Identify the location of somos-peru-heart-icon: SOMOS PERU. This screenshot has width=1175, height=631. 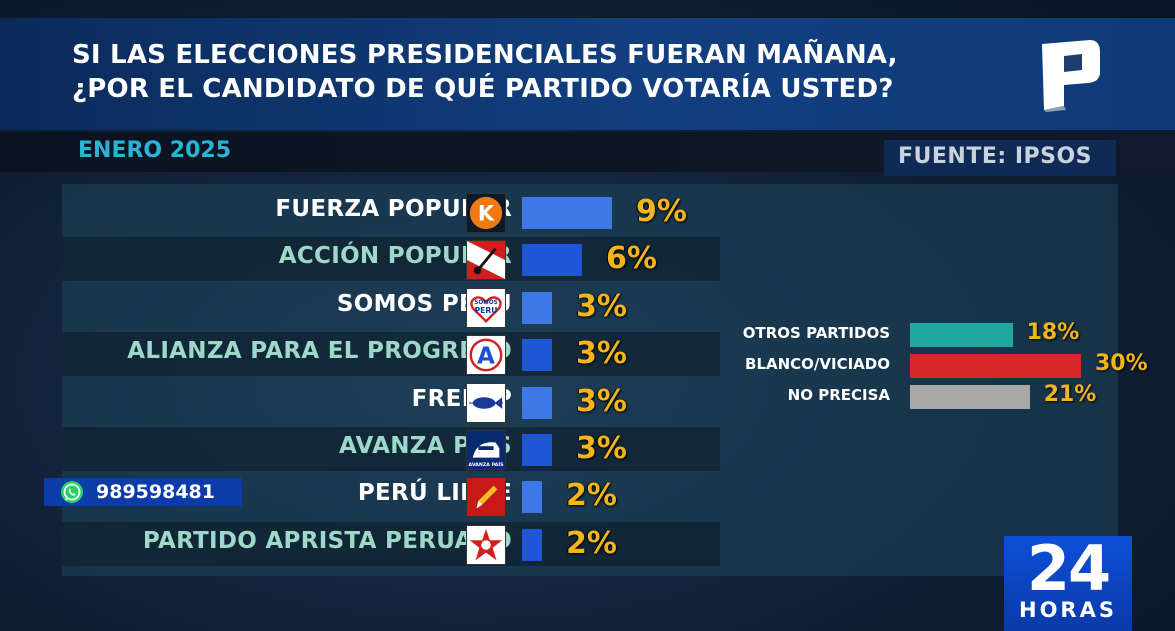
(486, 307).